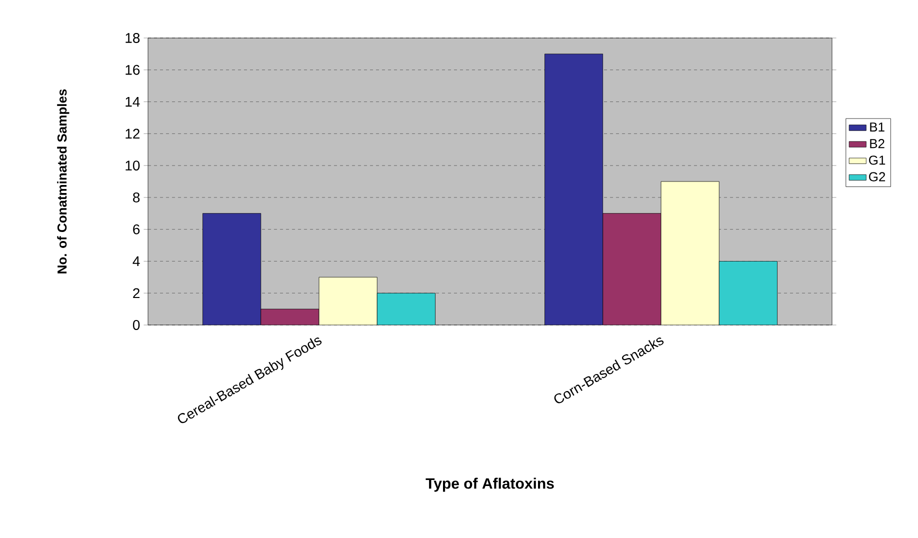 This screenshot has height=538, width=918. Describe the element at coordinates (136, 325) in the screenshot. I see `y-tick-label: 0` at that location.